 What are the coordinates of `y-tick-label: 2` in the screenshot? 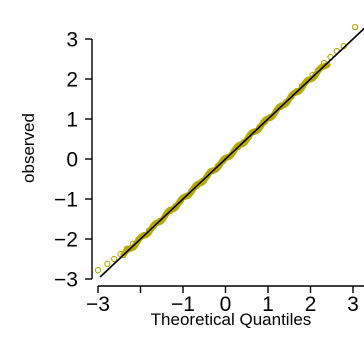 It's located at (72, 80).